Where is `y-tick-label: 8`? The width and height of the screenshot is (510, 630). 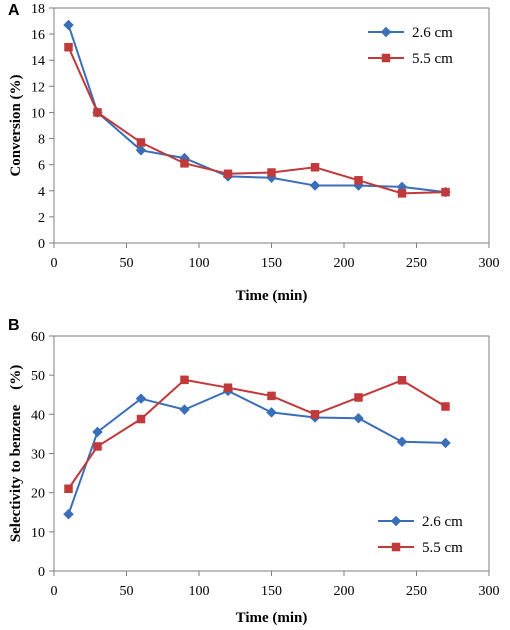 y-tick-label: 8 is located at coordinates (41, 140).